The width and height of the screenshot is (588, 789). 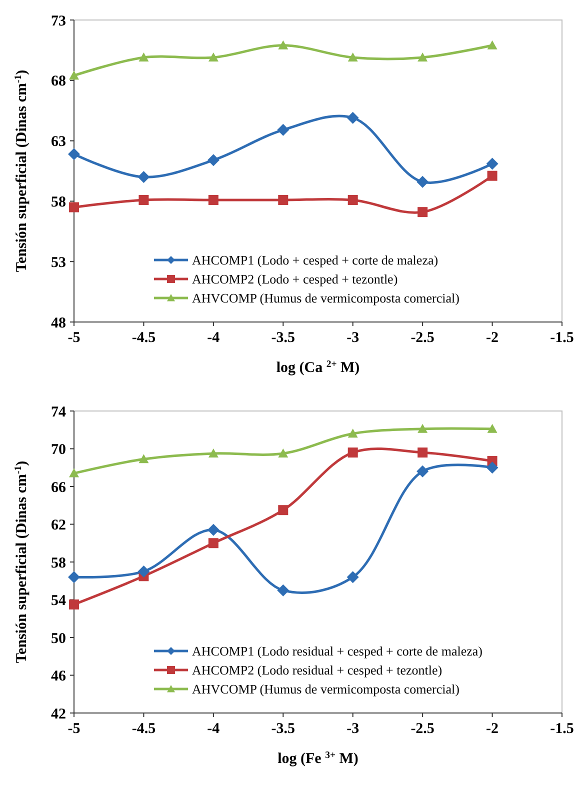 I want to click on legend-label: AHCOMP2 (Lodo + cesped + tezontle), so click(x=295, y=279).